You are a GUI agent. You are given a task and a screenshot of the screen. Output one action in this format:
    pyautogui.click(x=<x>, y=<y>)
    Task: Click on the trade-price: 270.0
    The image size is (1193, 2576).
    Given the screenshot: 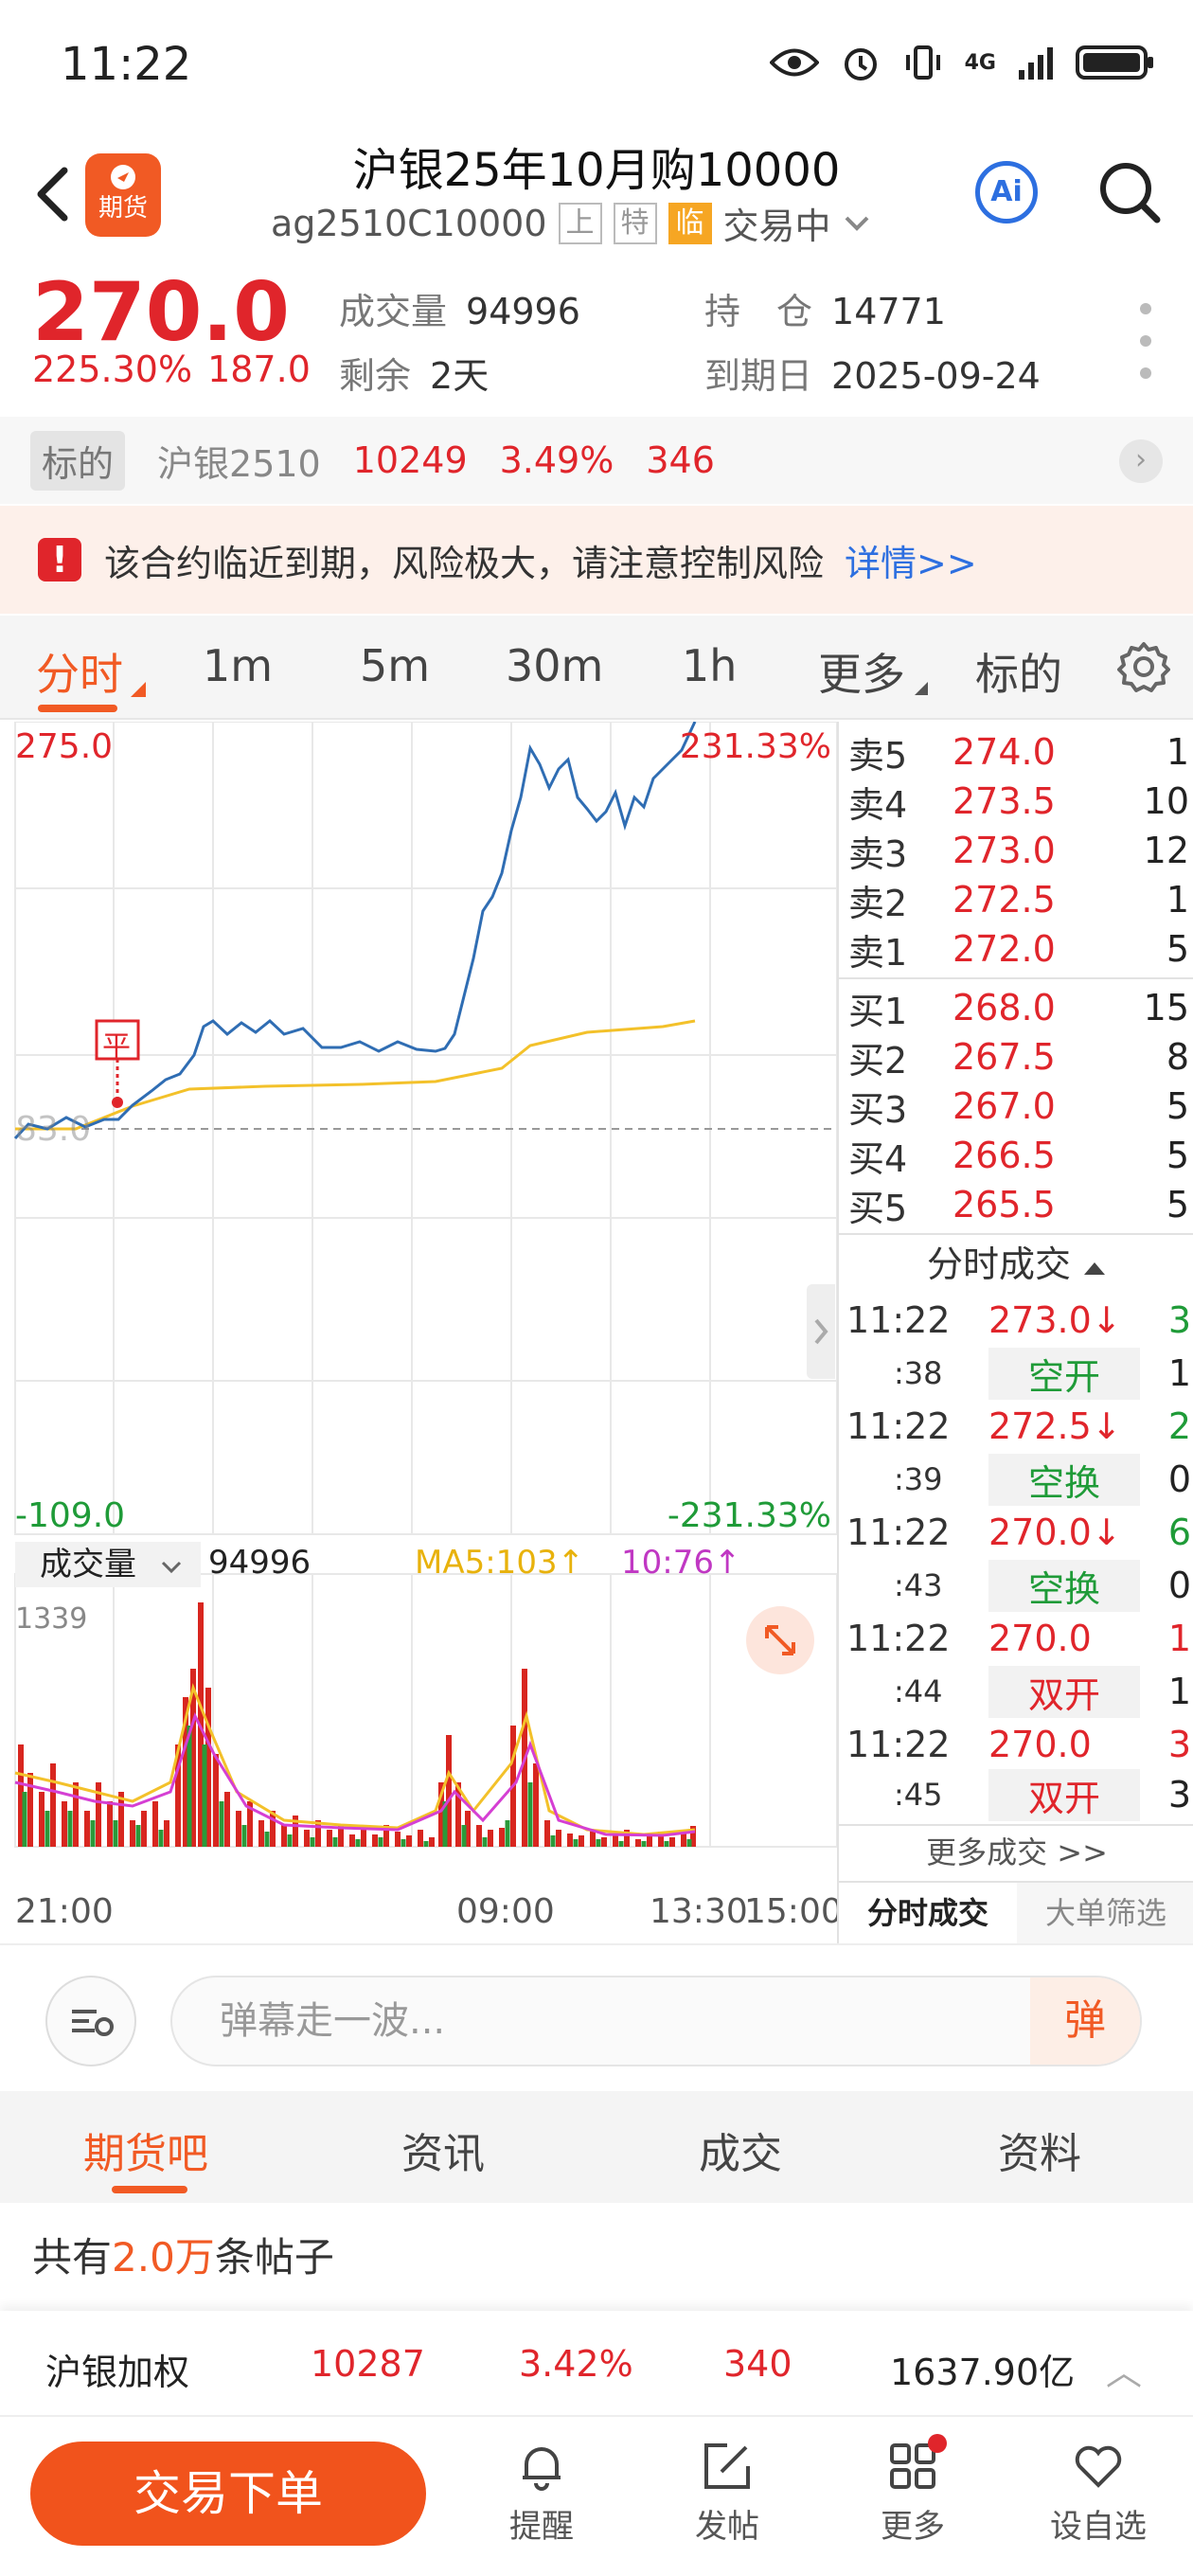 What is the action you would take?
    pyautogui.click(x=1040, y=1744)
    